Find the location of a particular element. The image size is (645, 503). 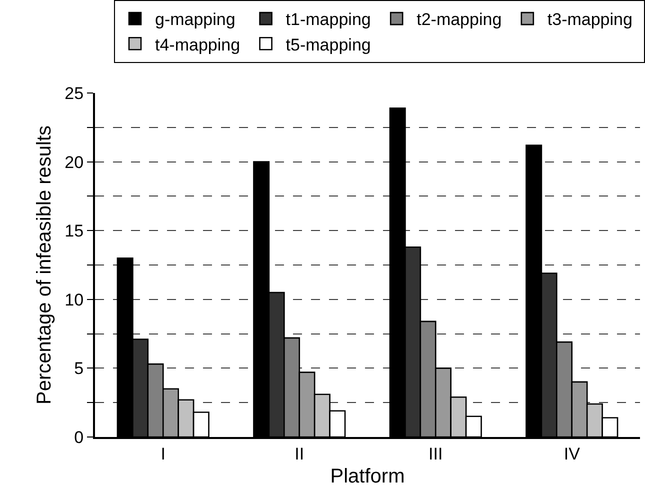

x-tick-label: II is located at coordinates (299, 454).